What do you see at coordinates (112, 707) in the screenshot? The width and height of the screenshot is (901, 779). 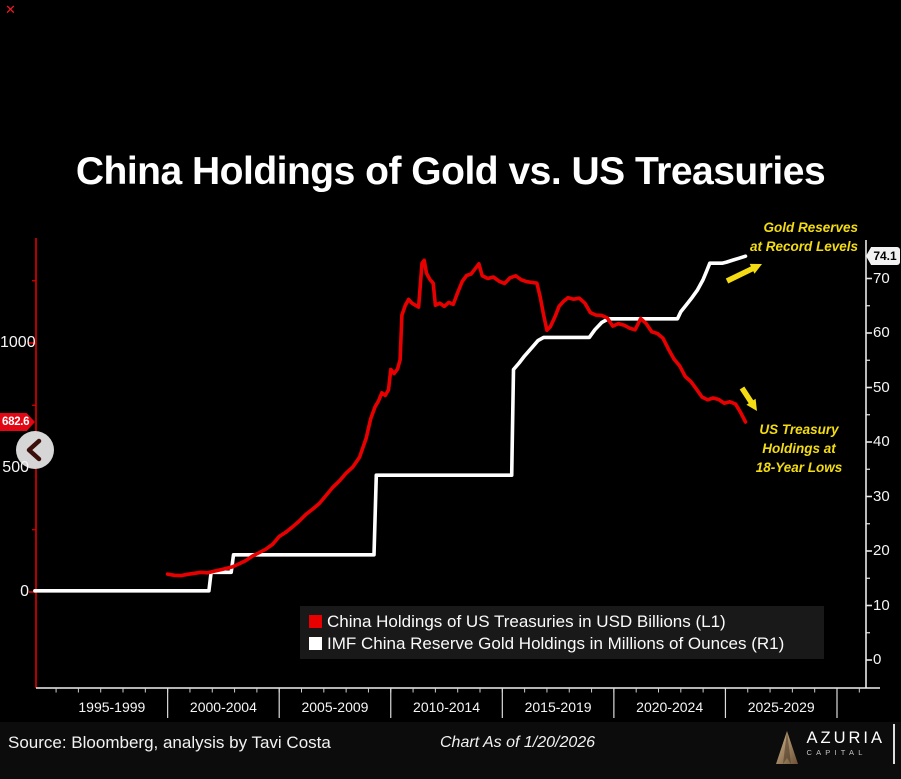 I see `x-axis-label: 1995-1999` at bounding box center [112, 707].